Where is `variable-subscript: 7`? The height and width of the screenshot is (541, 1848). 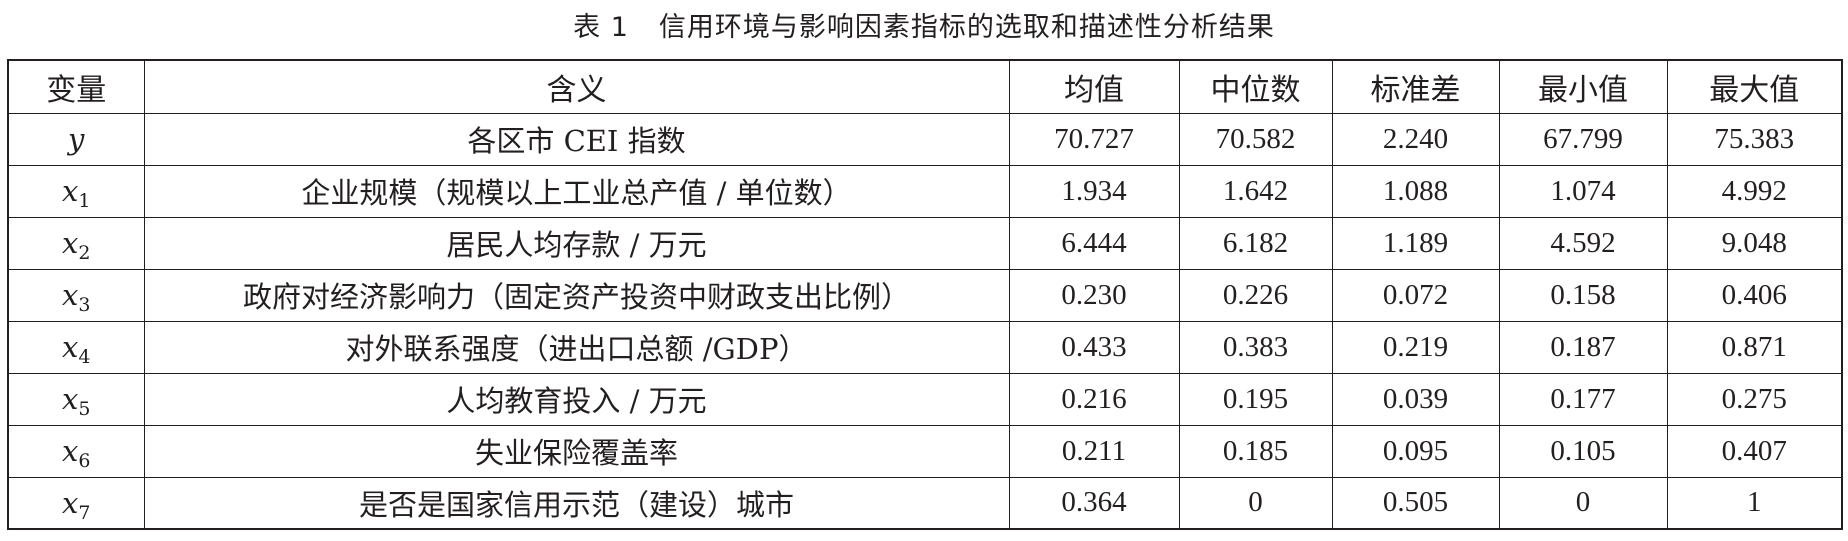 variable-subscript: 7 is located at coordinates (84, 512).